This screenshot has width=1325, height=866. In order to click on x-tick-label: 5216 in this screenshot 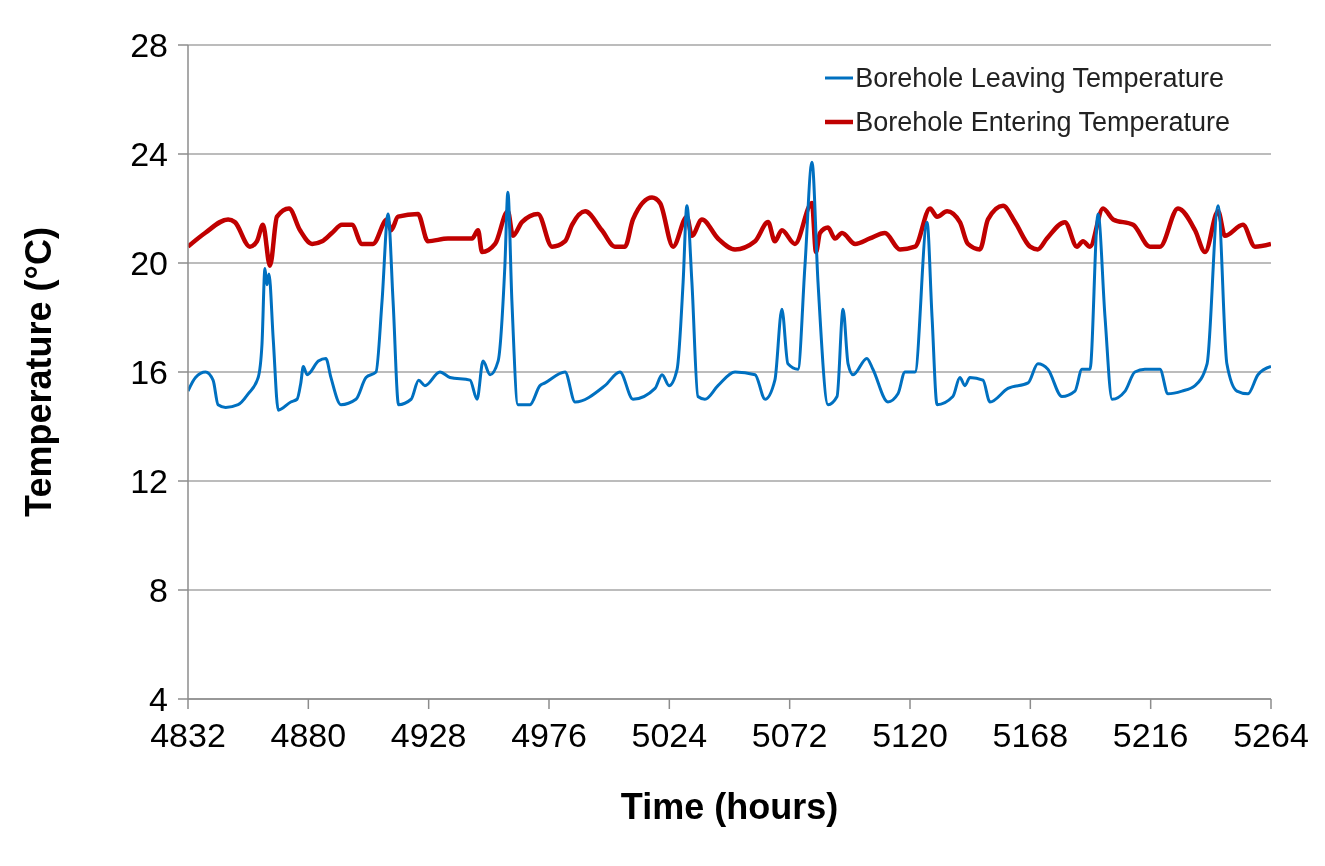, I will do `click(1150, 735)`.